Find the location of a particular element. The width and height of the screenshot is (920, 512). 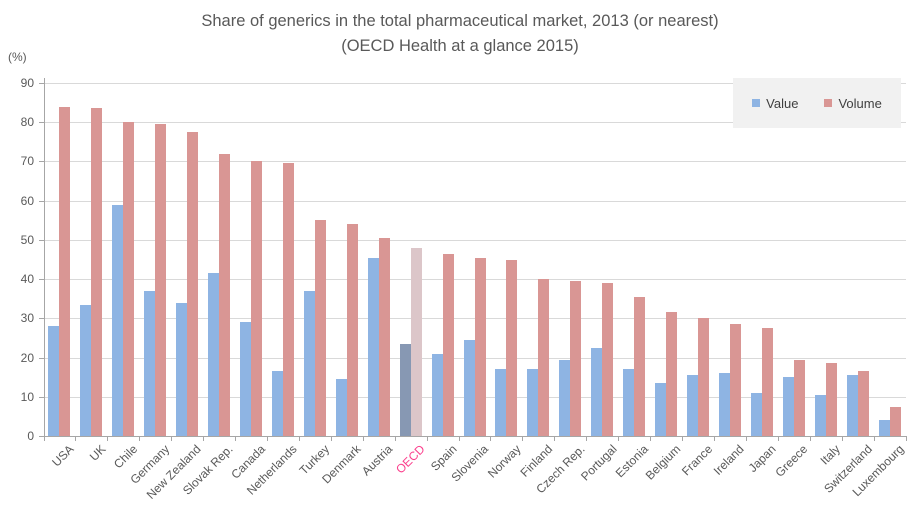

x-label-france: France is located at coordinates (696, 460).